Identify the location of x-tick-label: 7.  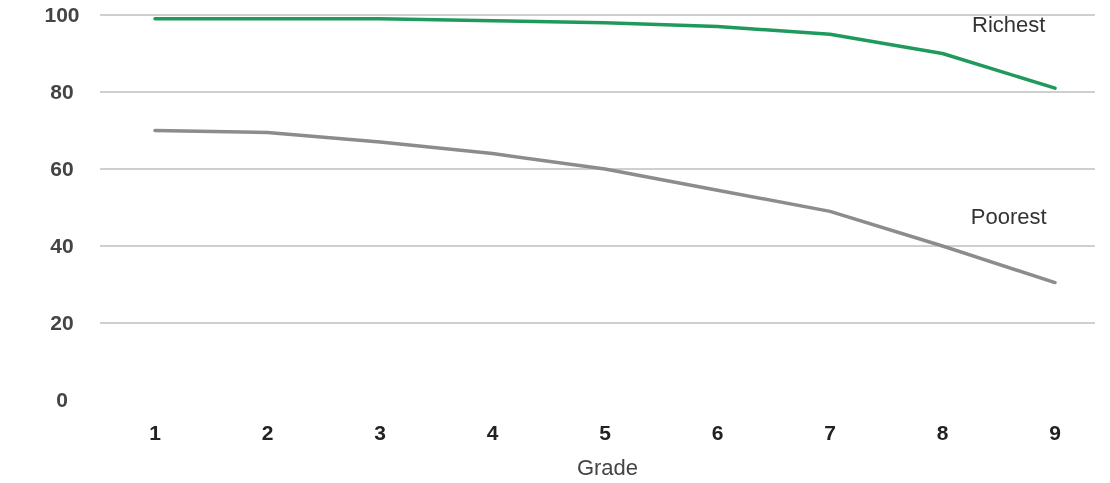
(830, 432).